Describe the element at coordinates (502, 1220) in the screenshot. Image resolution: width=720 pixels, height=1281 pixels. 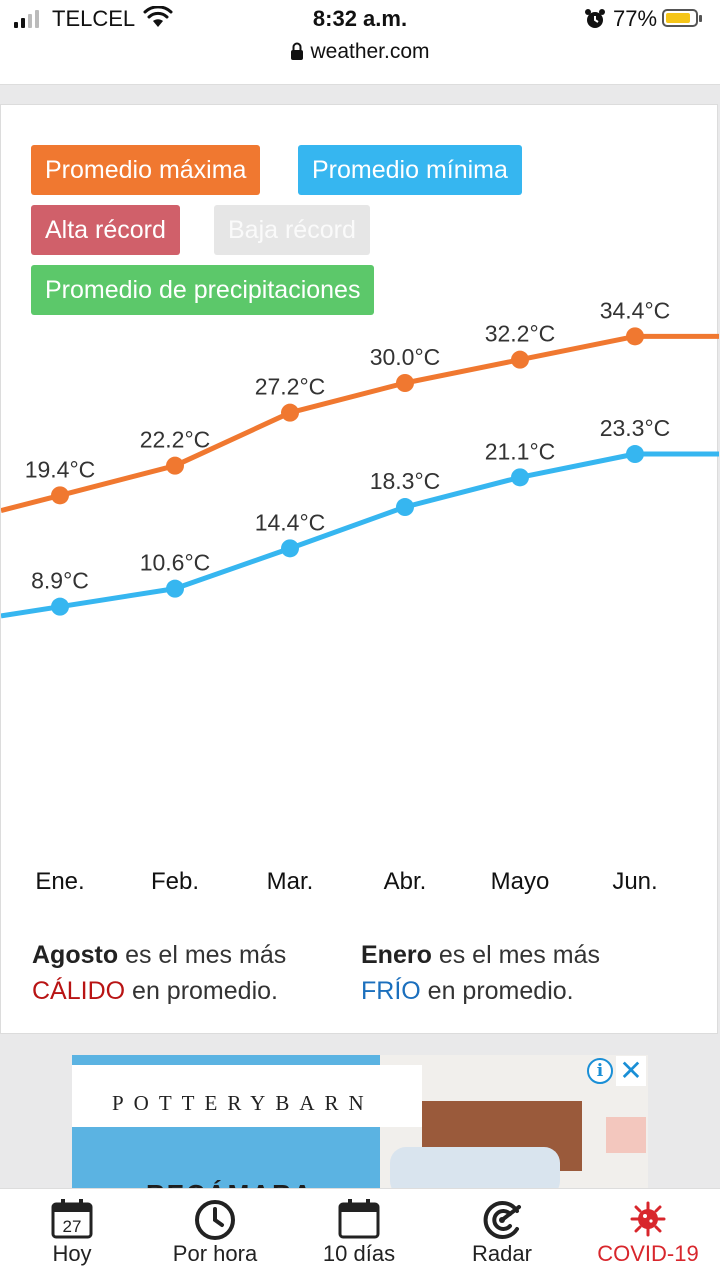
I see `radar-icon` at that location.